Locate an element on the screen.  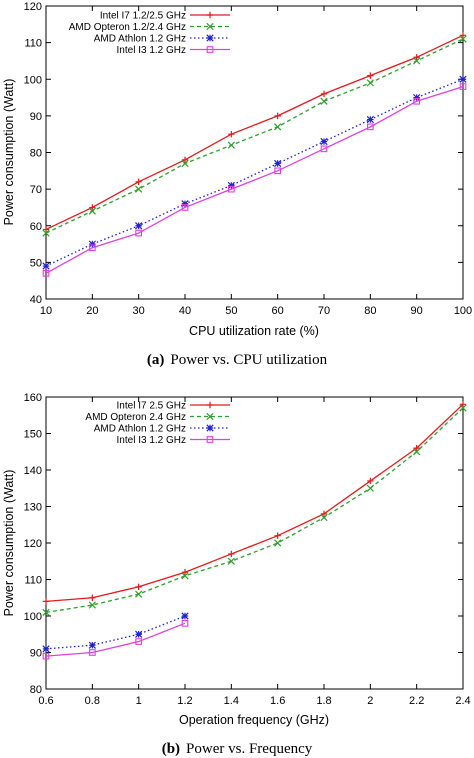
y-tick-label-a-8: 120 is located at coordinates (33, 7).